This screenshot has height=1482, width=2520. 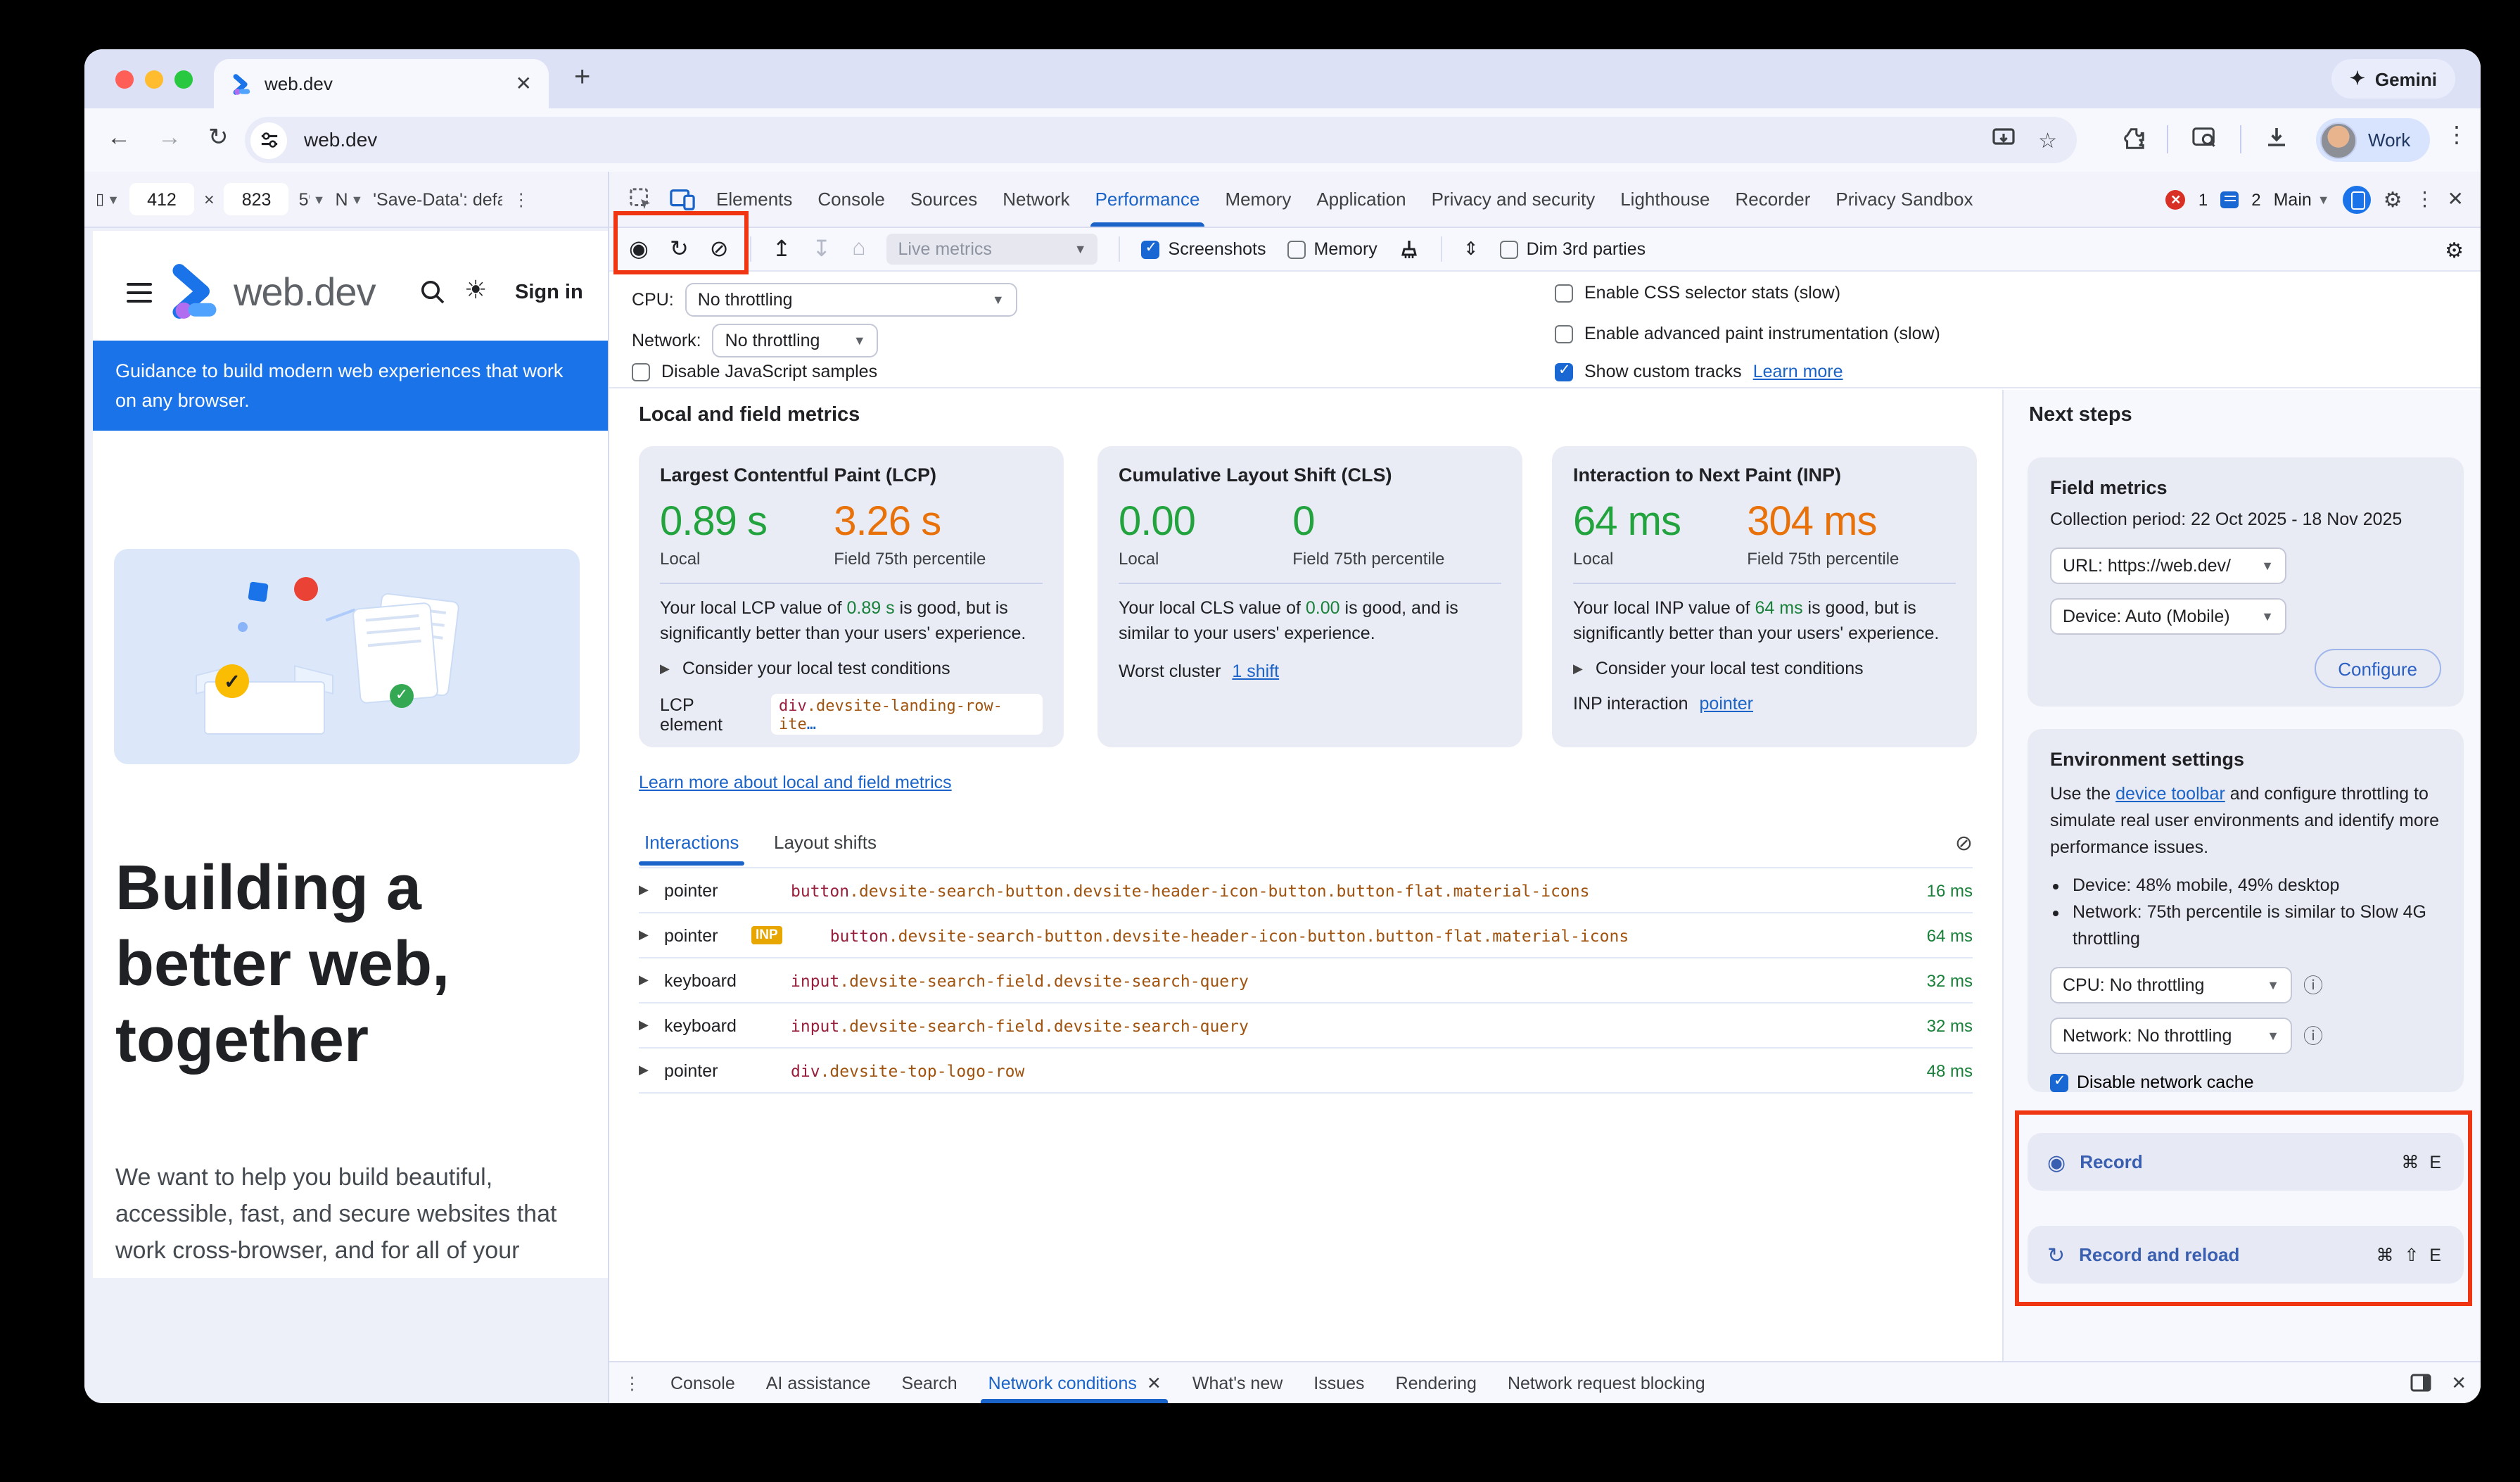 I want to click on devtools-tab-lighthouse: Lighthouse, so click(x=1665, y=199).